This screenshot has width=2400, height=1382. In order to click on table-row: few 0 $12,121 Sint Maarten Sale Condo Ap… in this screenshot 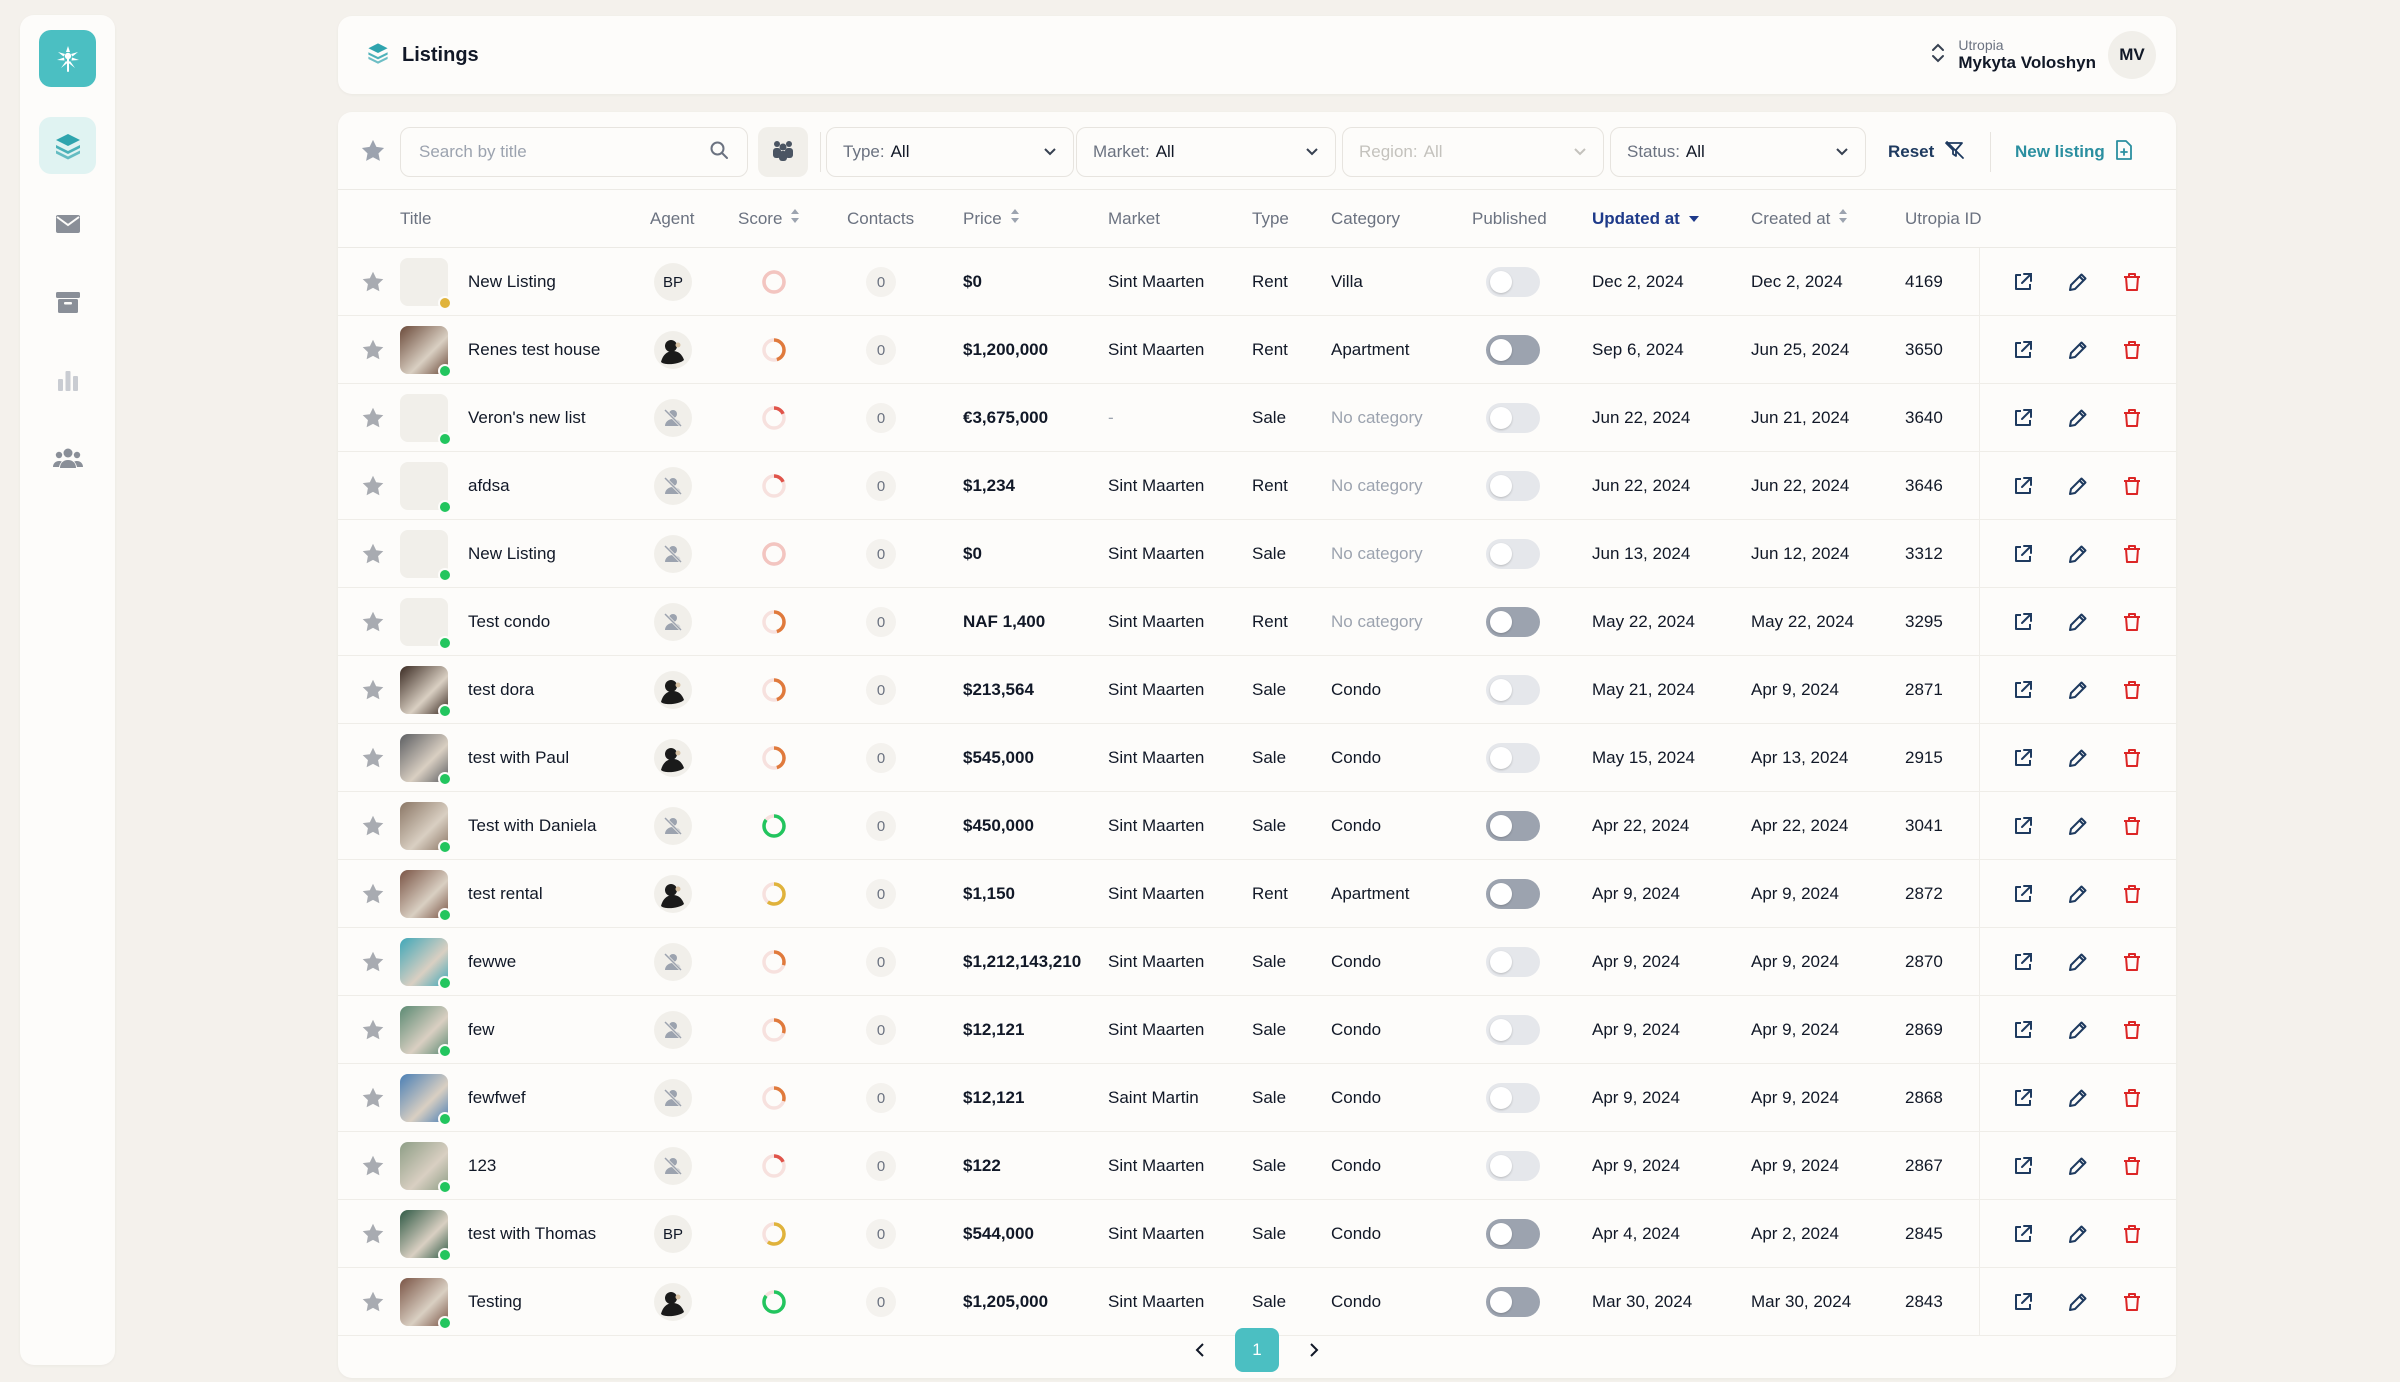, I will do `click(1257, 1030)`.